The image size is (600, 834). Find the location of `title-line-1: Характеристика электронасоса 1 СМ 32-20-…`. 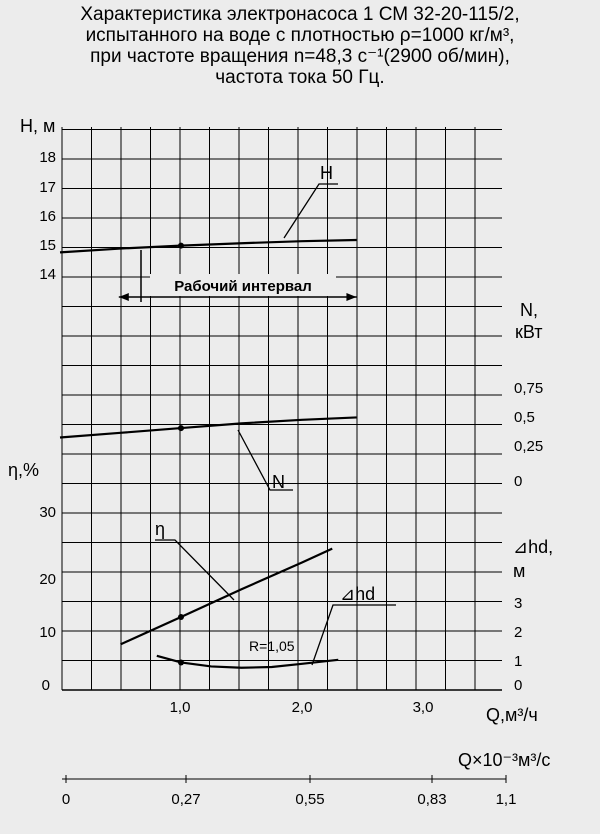

title-line-1: Характеристика электронасоса 1 СМ 32-20-… is located at coordinates (300, 14).